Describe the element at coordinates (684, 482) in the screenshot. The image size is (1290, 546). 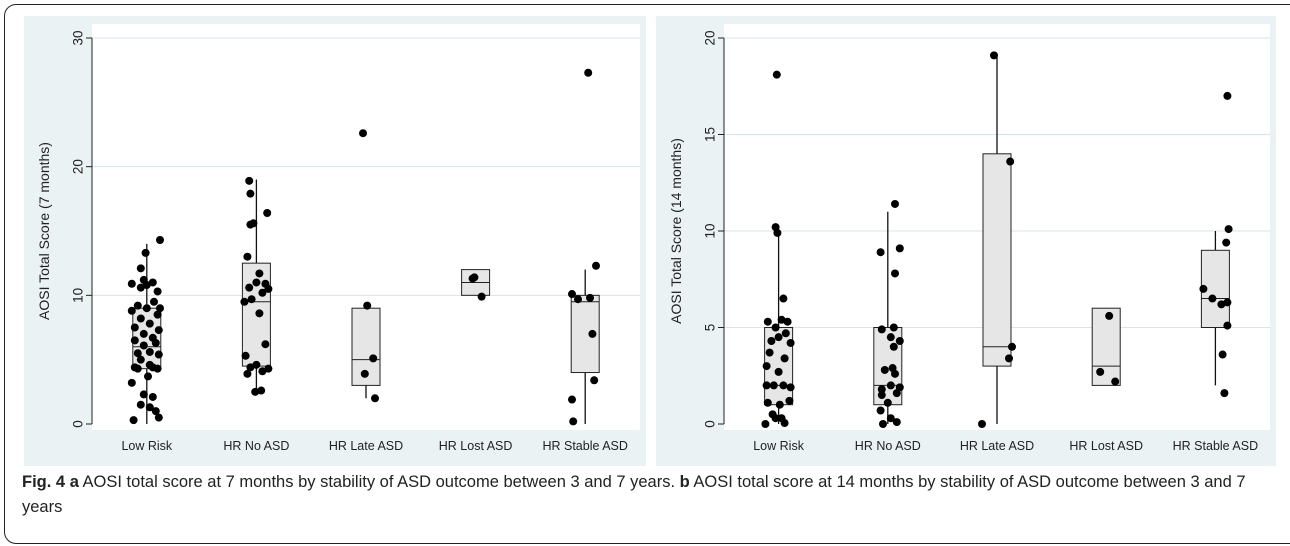
I see `caption-b-letter: b` at that location.